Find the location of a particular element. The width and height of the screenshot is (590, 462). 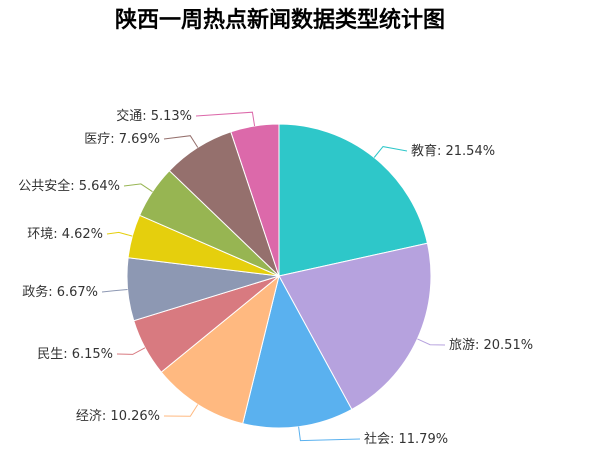

slice-label: 经济: 10.26% is located at coordinates (118, 416).